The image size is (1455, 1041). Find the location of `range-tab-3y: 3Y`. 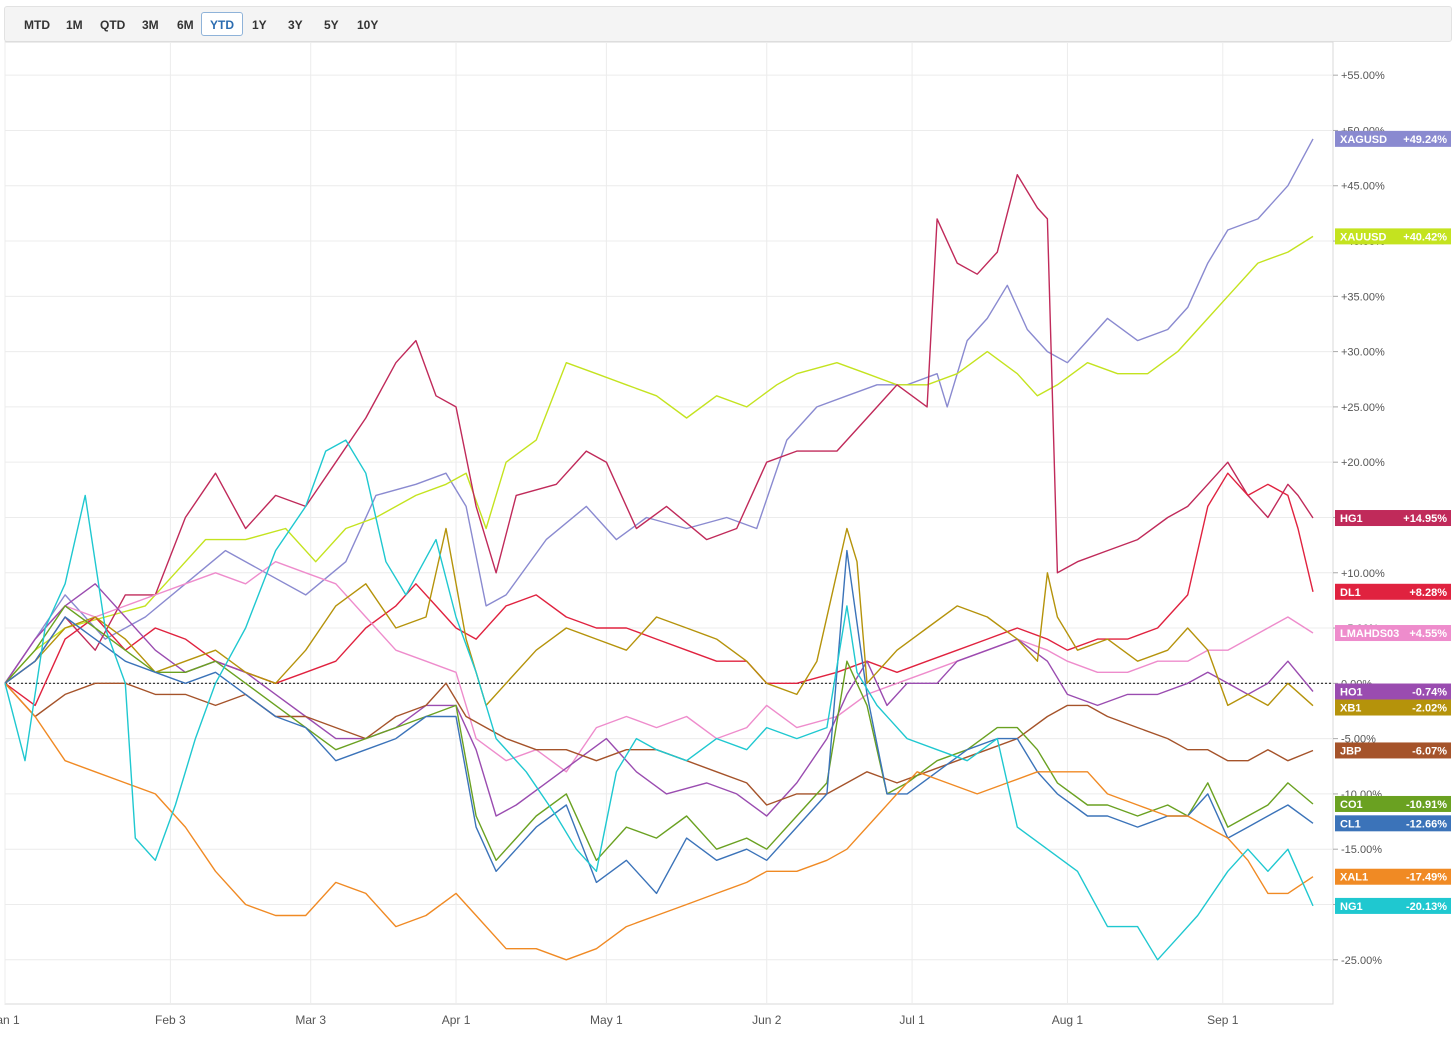

range-tab-3y: 3Y is located at coordinates (295, 25).